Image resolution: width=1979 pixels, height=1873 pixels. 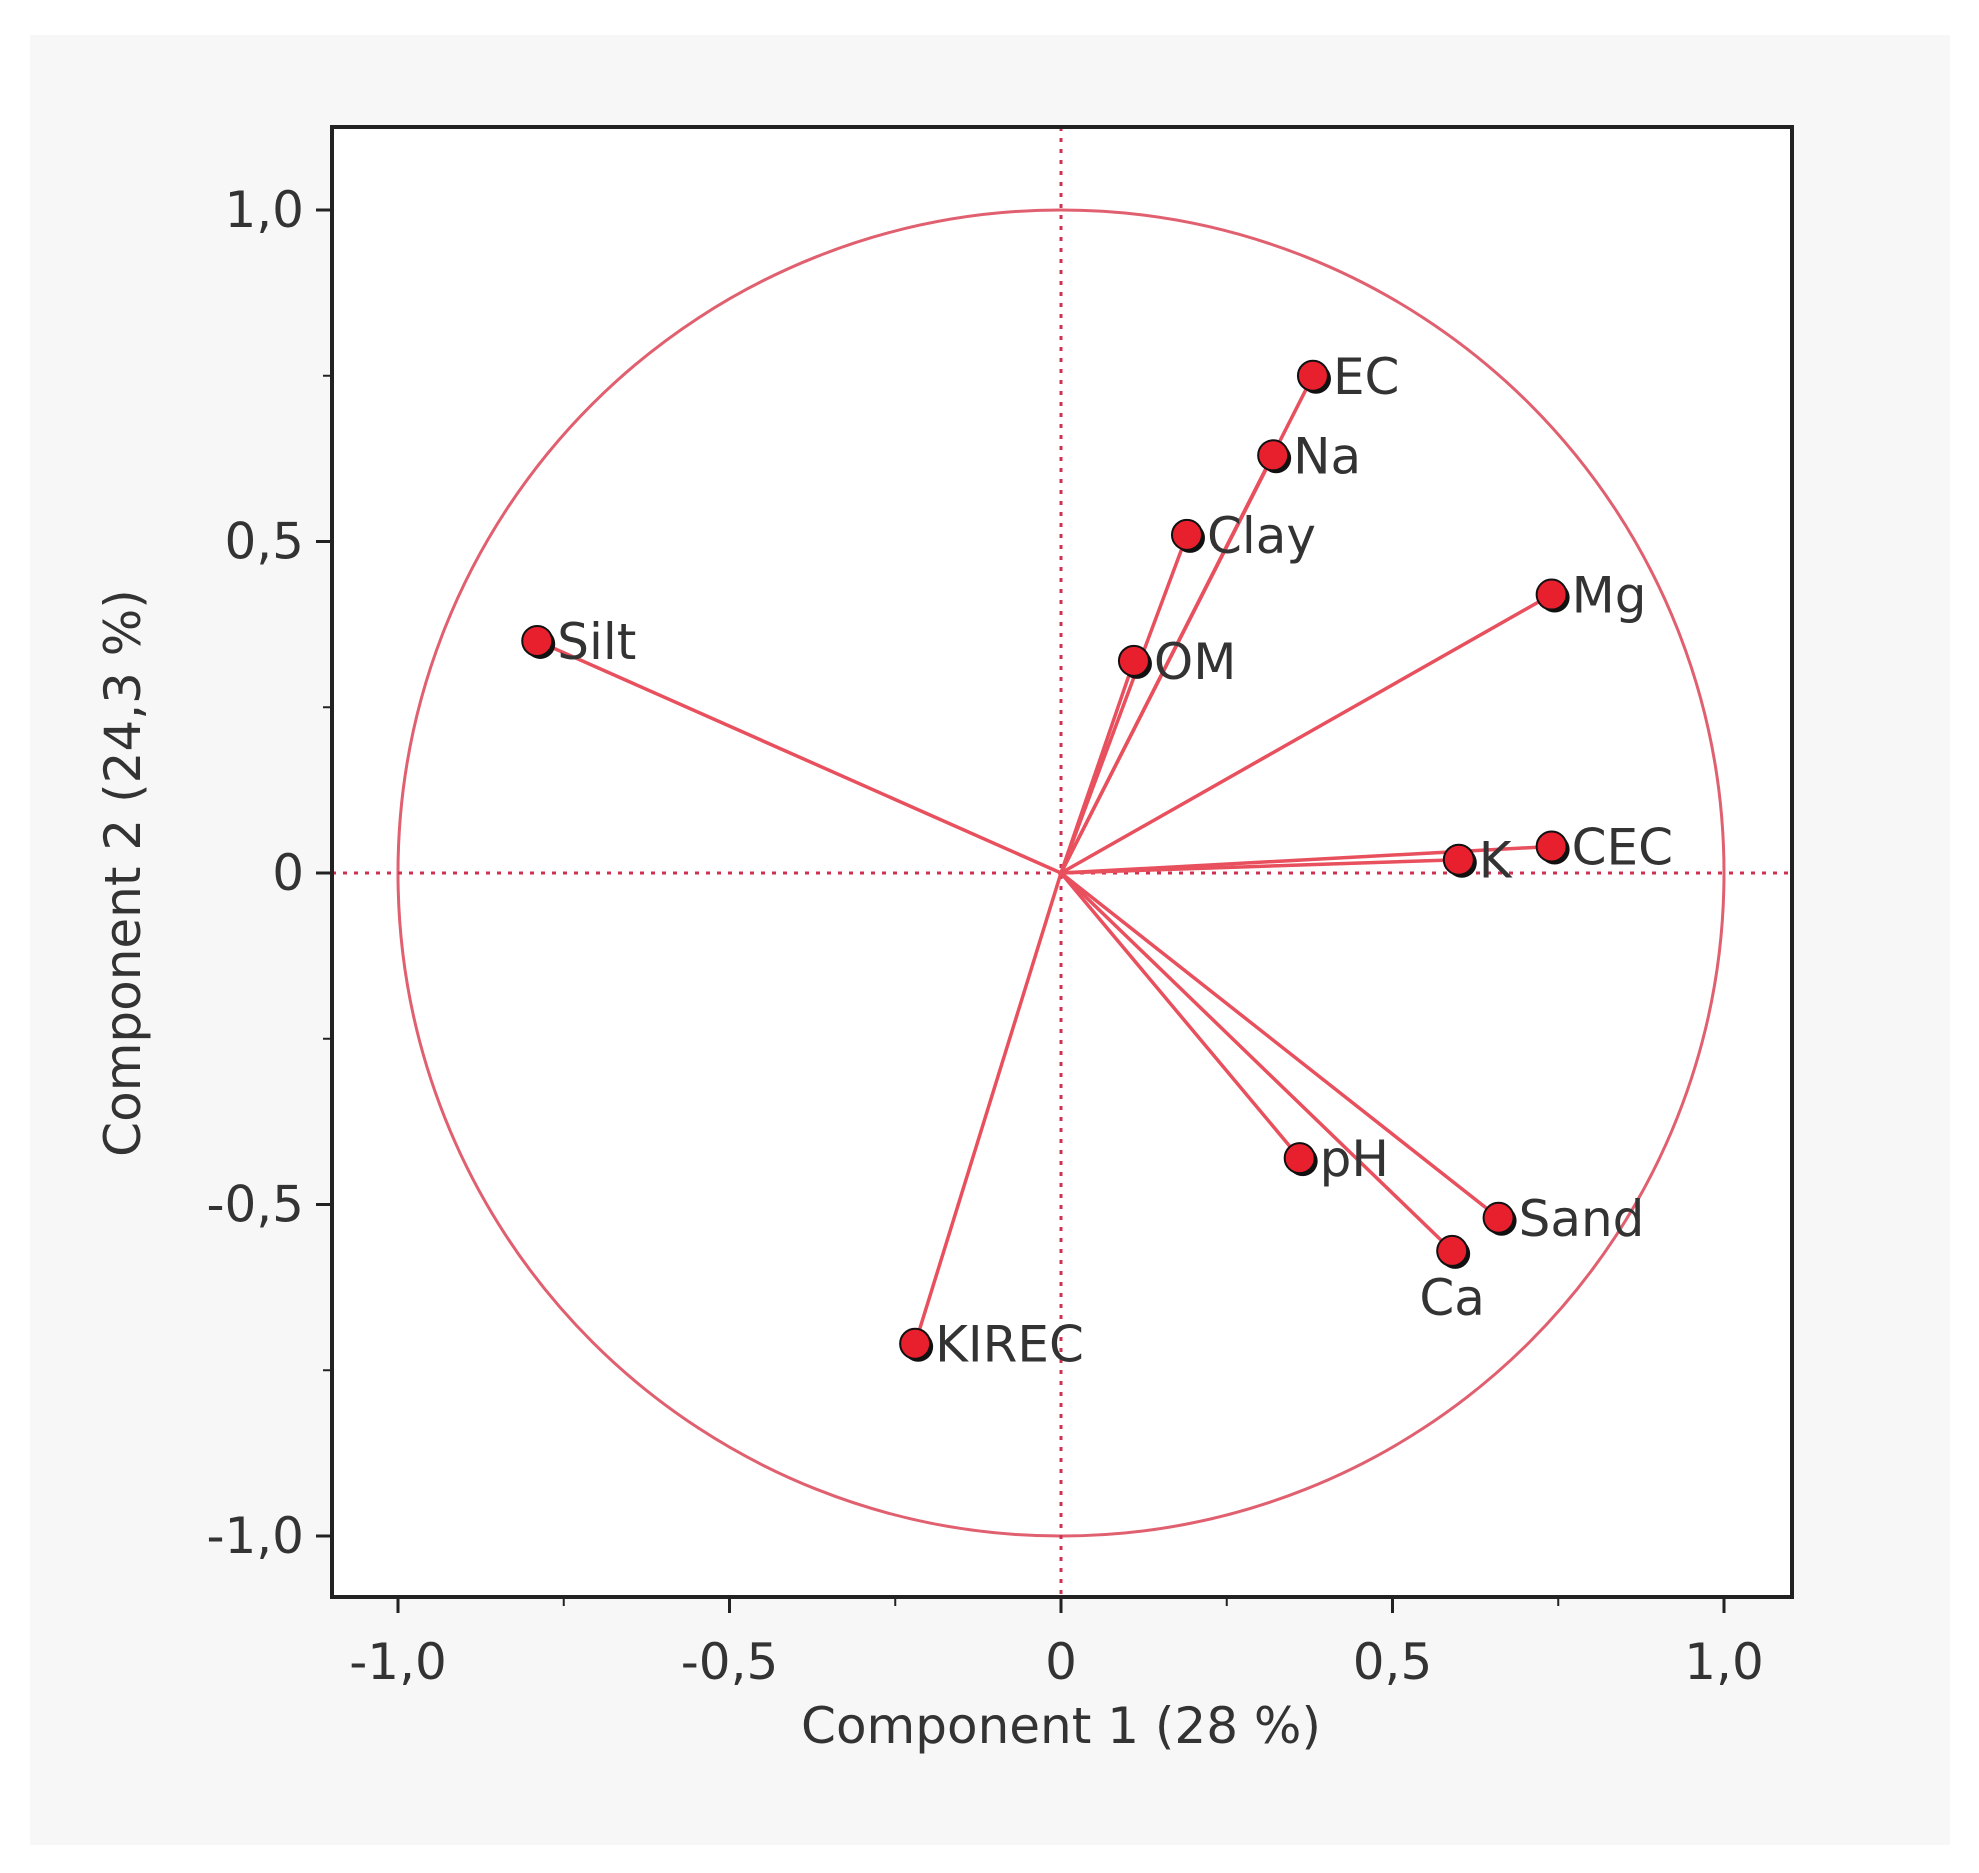 What do you see at coordinates (398, 1662) in the screenshot?
I see `x-tick-label: -1,0` at bounding box center [398, 1662].